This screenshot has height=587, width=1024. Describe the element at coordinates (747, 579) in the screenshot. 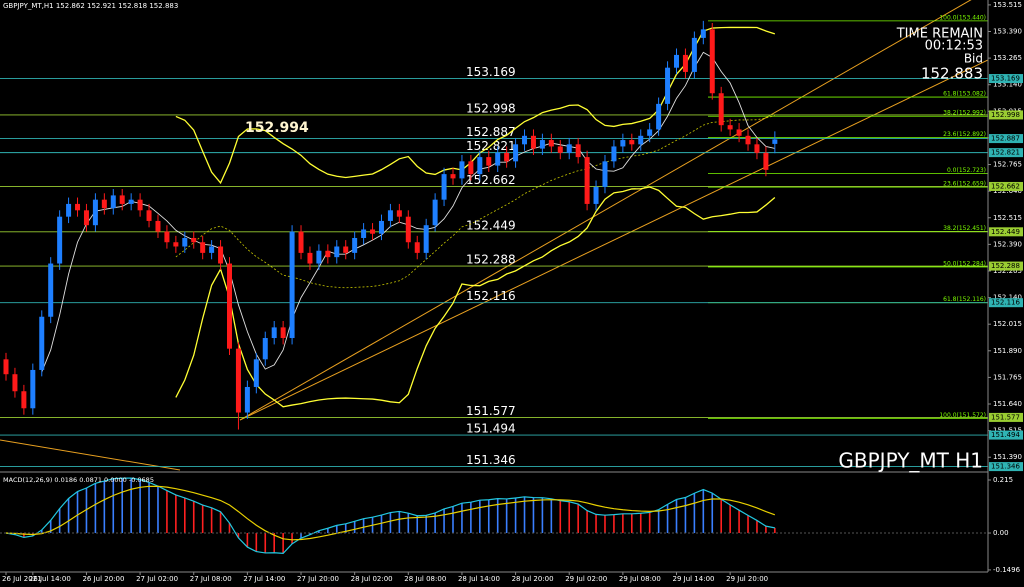

I see `x-tick-label: 29 Jul 20:00` at that location.